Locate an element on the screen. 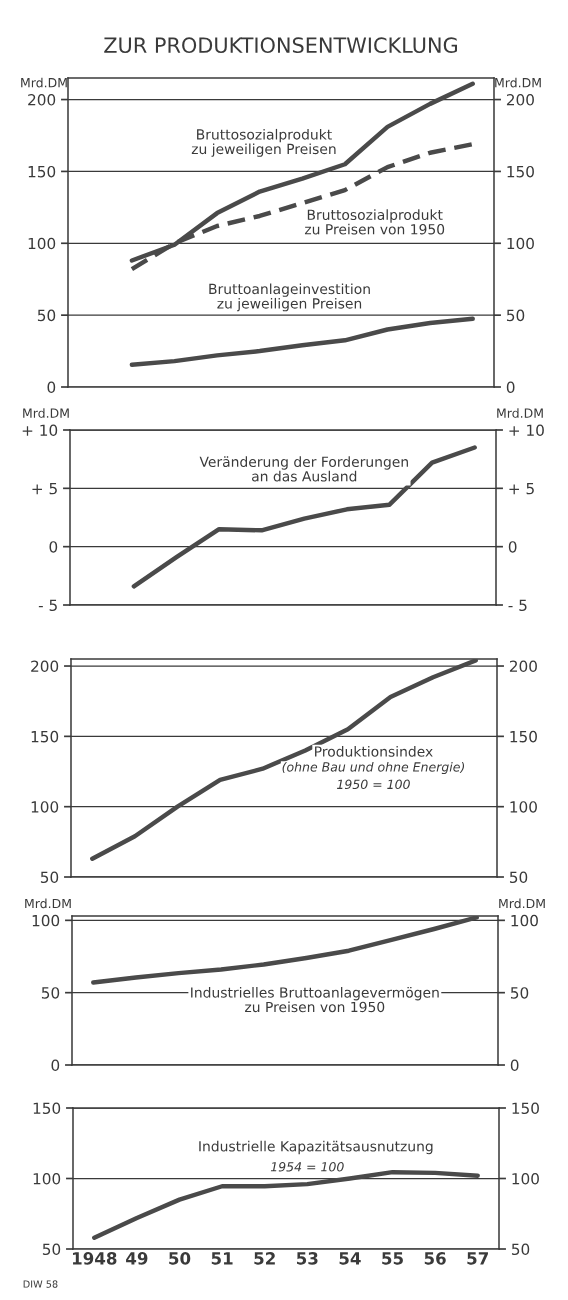  series-label: Veränderung der Forderungen an das Ausland is located at coordinates (303, 469).